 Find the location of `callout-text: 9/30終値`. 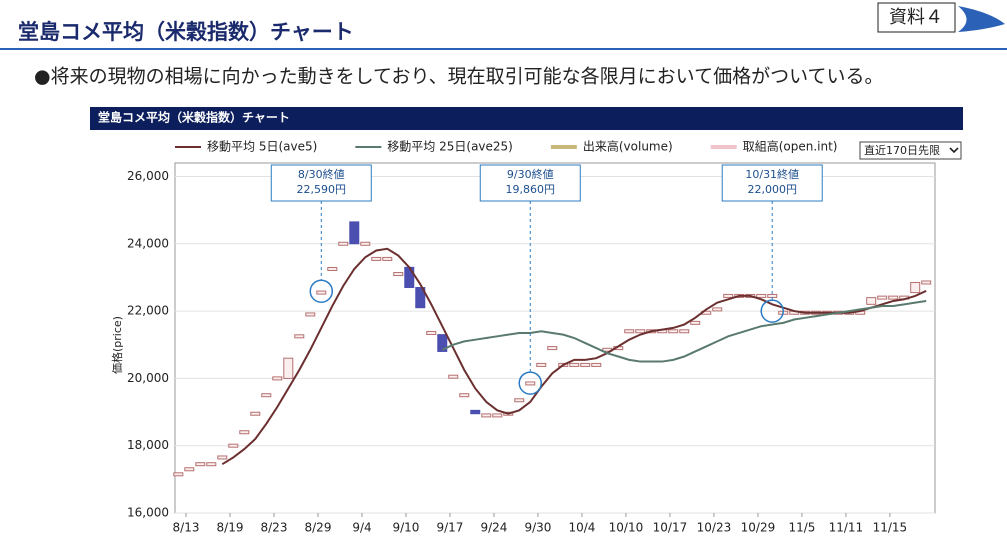

callout-text: 9/30終値 is located at coordinates (530, 174).